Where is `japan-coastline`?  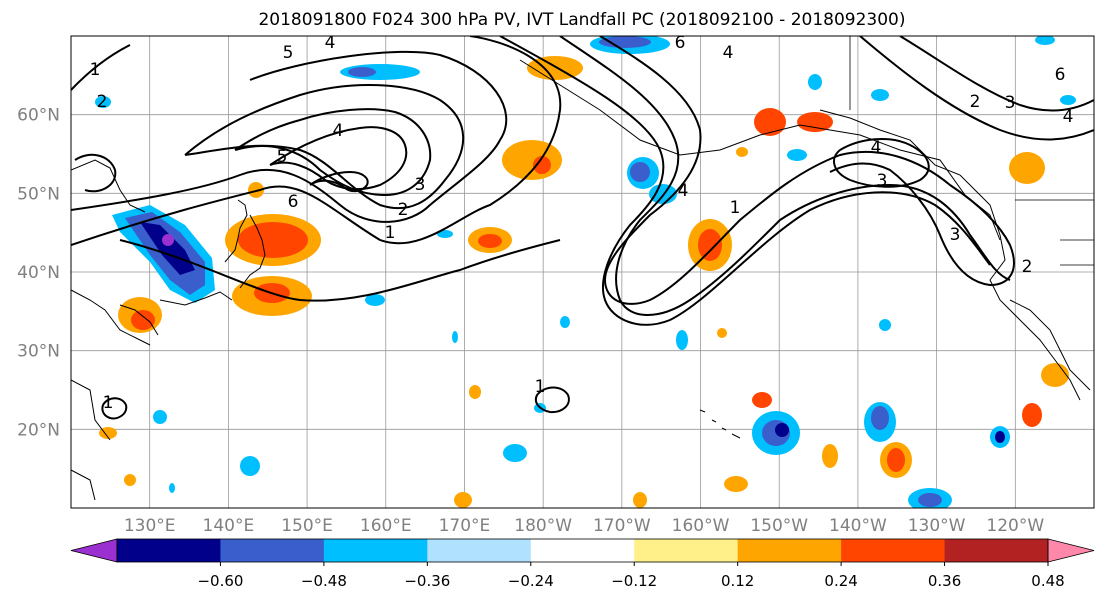
japan-coastline is located at coordinates (192, 275).